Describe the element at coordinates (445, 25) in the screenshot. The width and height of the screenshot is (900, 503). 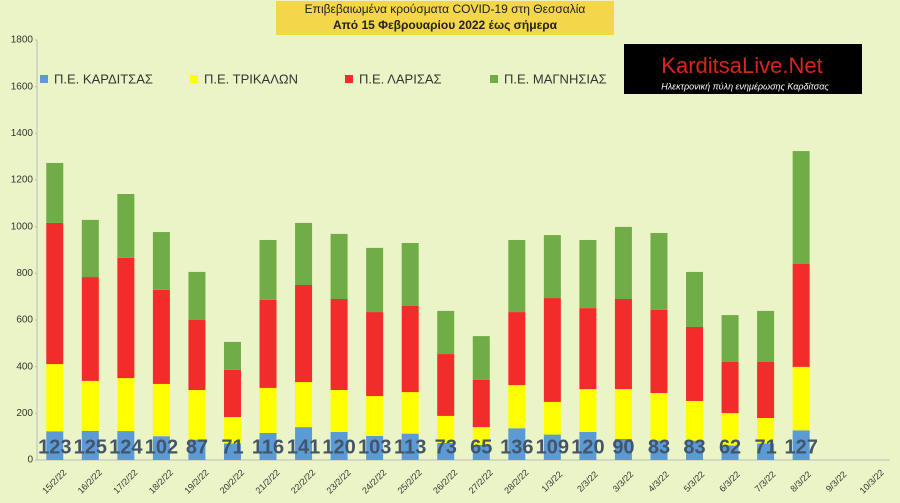
I see `chart-subtitle: Από 15 Φεβρουαρίου 2022 έως σήμερα` at that location.